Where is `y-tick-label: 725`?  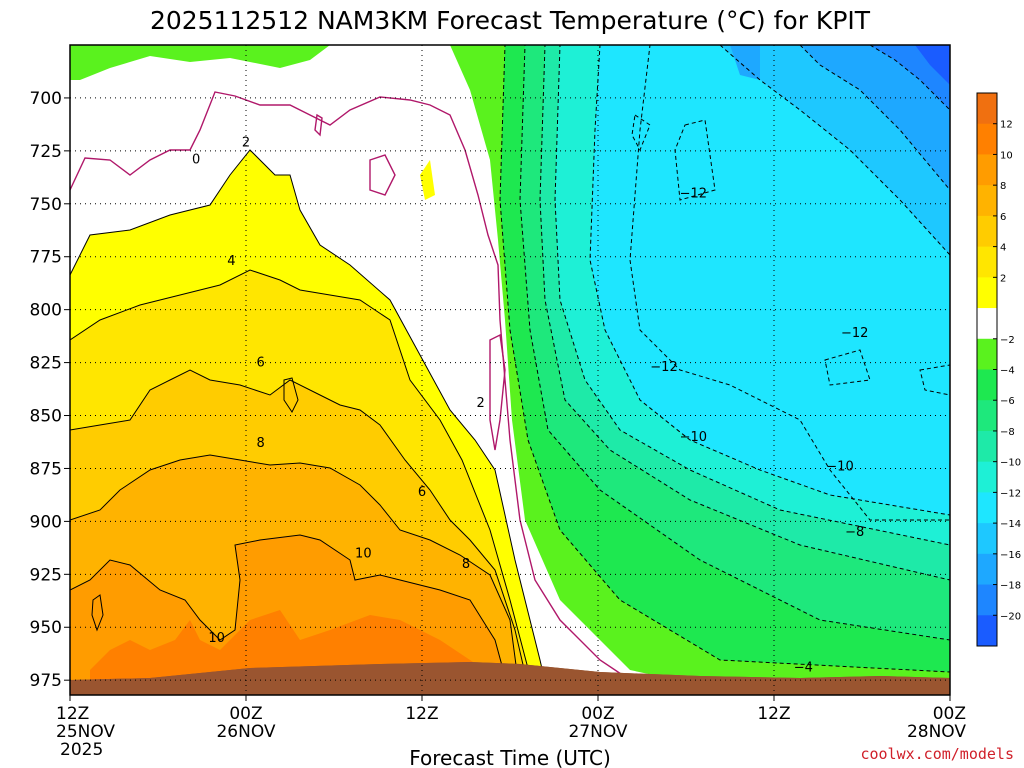
y-tick-label: 725 is located at coordinates (46, 152).